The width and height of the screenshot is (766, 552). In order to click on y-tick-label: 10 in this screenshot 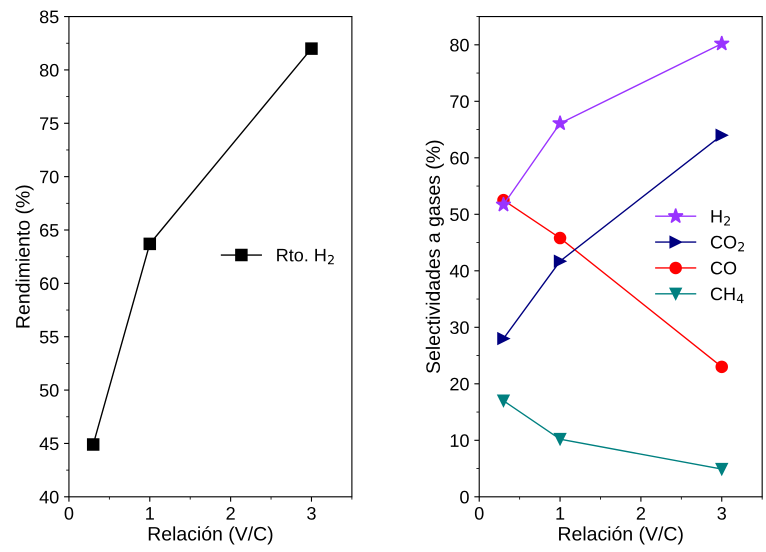, I will do `click(459, 441)`.